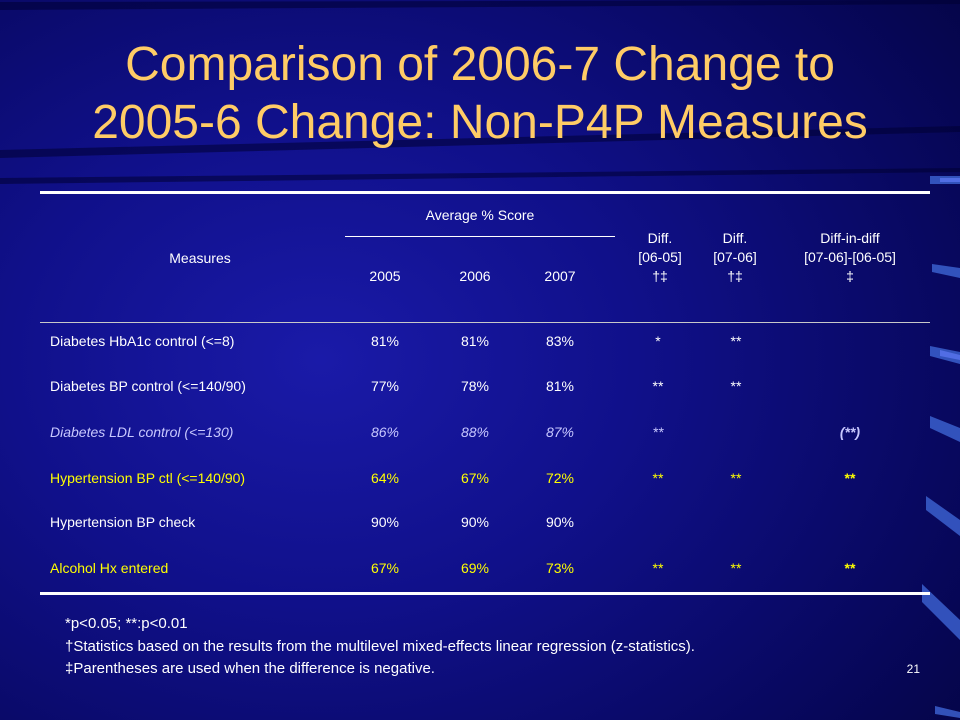  Describe the element at coordinates (475, 276) in the screenshot. I see `header-2006: 2006` at that location.